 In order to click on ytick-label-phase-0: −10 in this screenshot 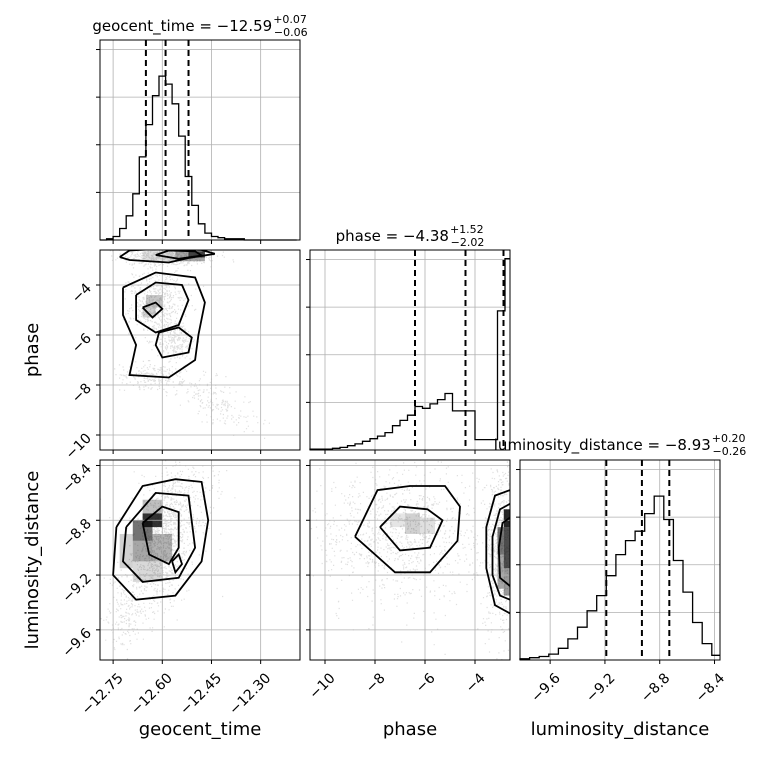, I will do `click(79, 447)`.